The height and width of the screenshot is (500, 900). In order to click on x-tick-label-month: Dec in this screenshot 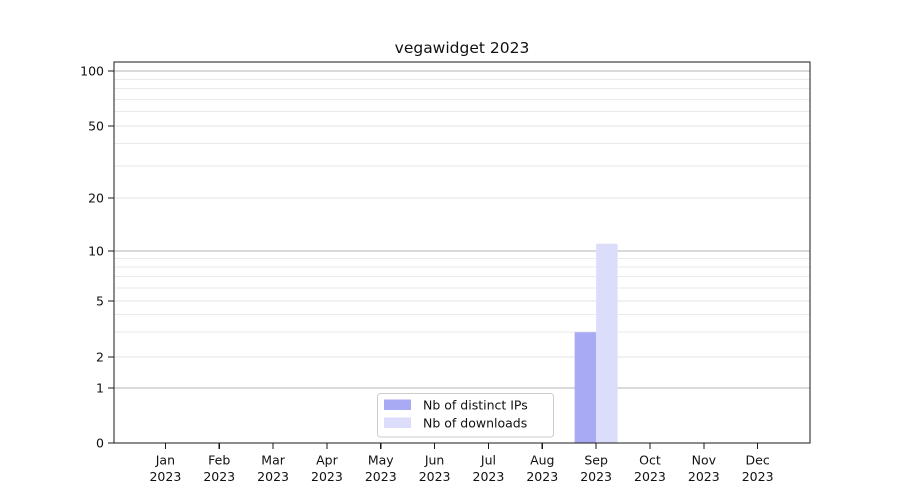, I will do `click(758, 460)`.